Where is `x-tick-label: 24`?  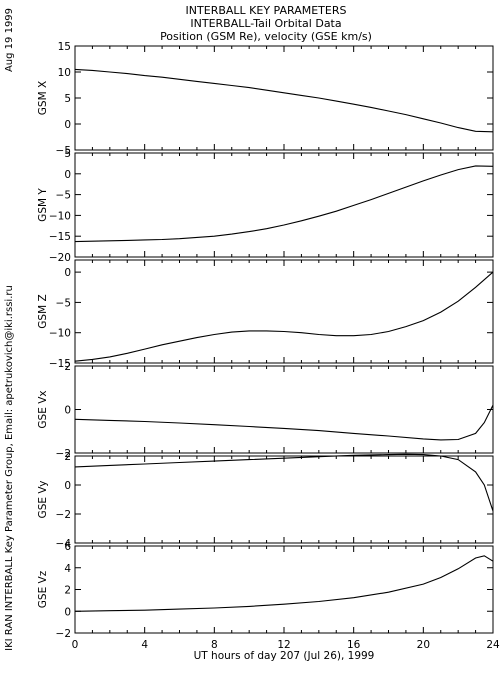 x-tick-label: 24 is located at coordinates (493, 645).